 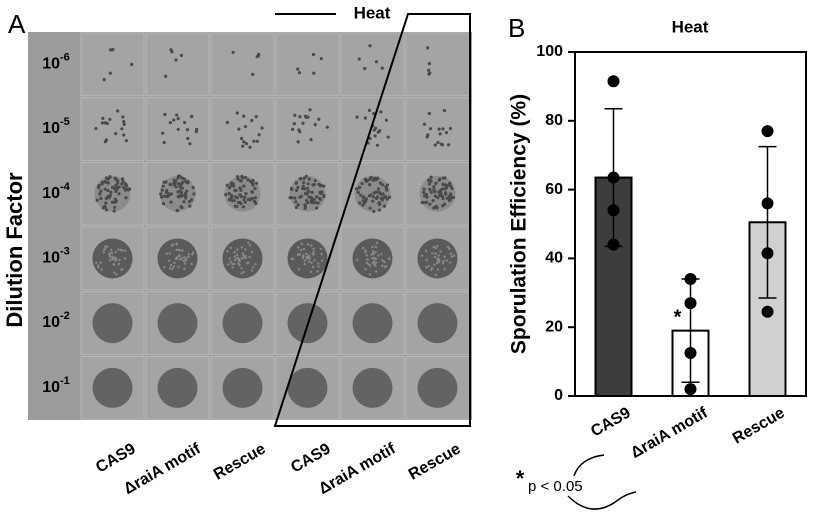 I want to click on panel-label: B, so click(x=516, y=28).